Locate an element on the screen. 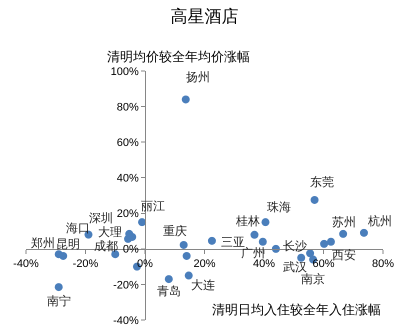  annotation: 珠海 is located at coordinates (279, 207).